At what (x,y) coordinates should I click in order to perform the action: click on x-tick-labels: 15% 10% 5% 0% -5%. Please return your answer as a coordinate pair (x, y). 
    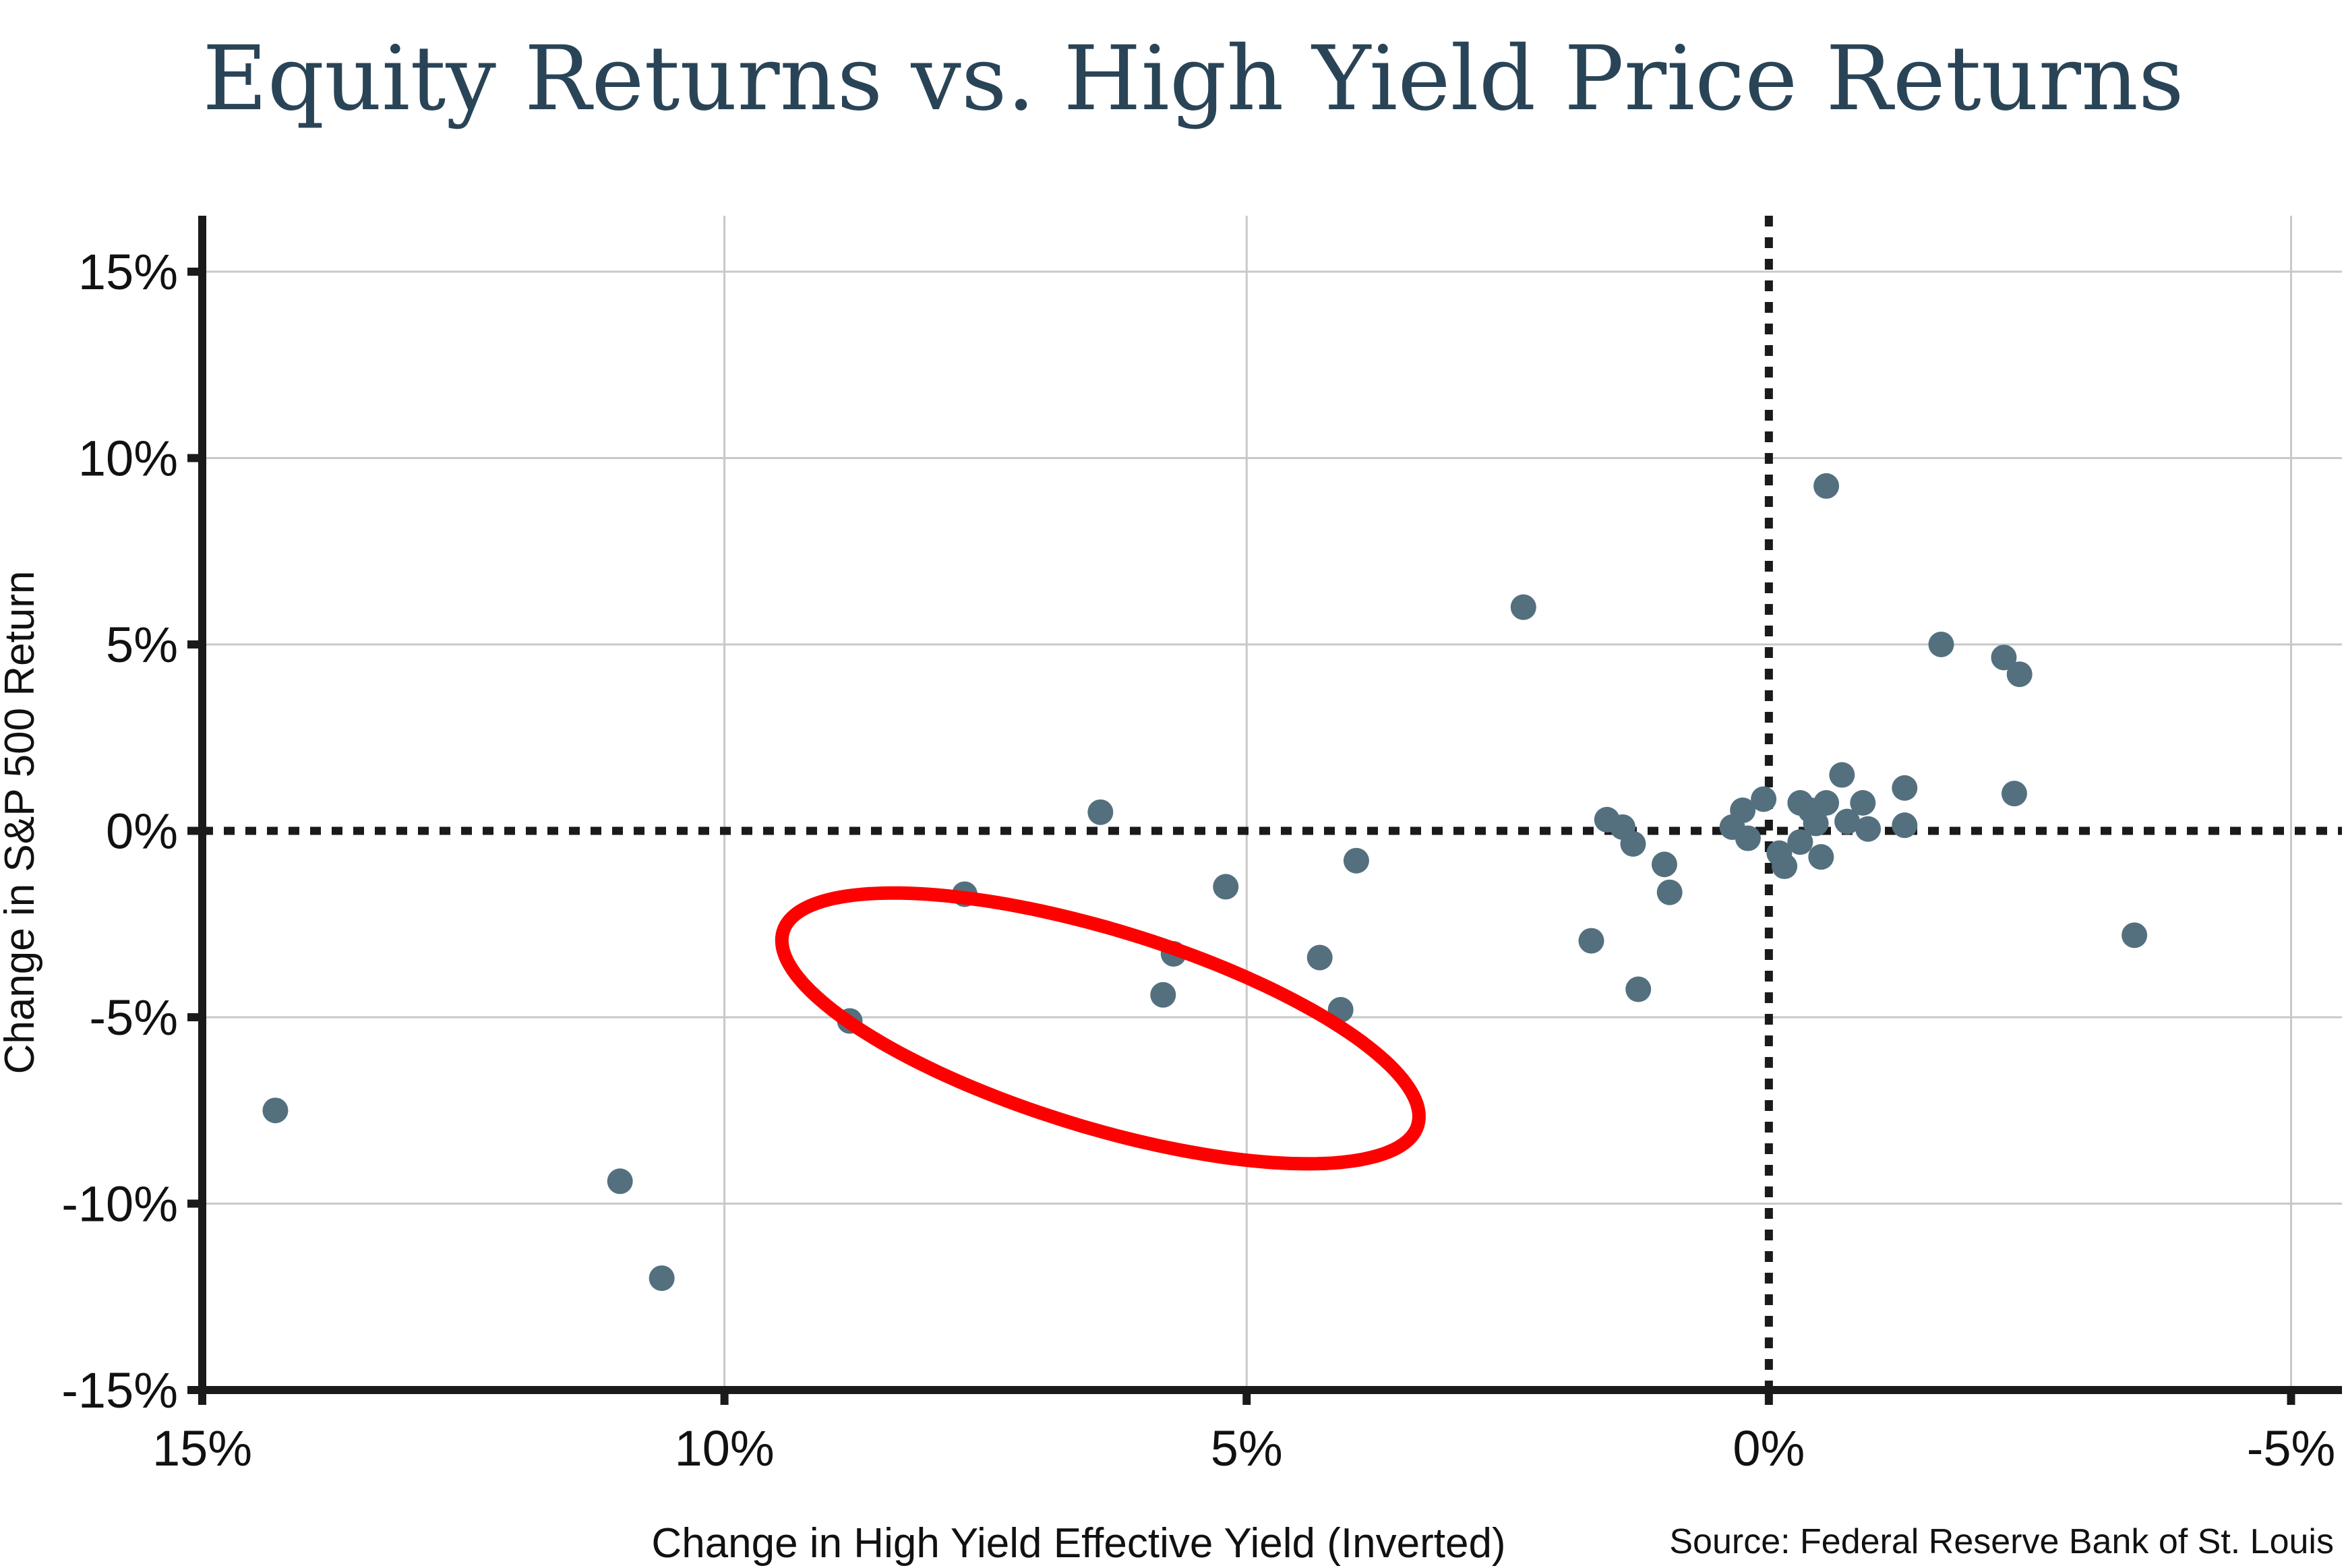
    Looking at the image, I should click on (1243, 1448).